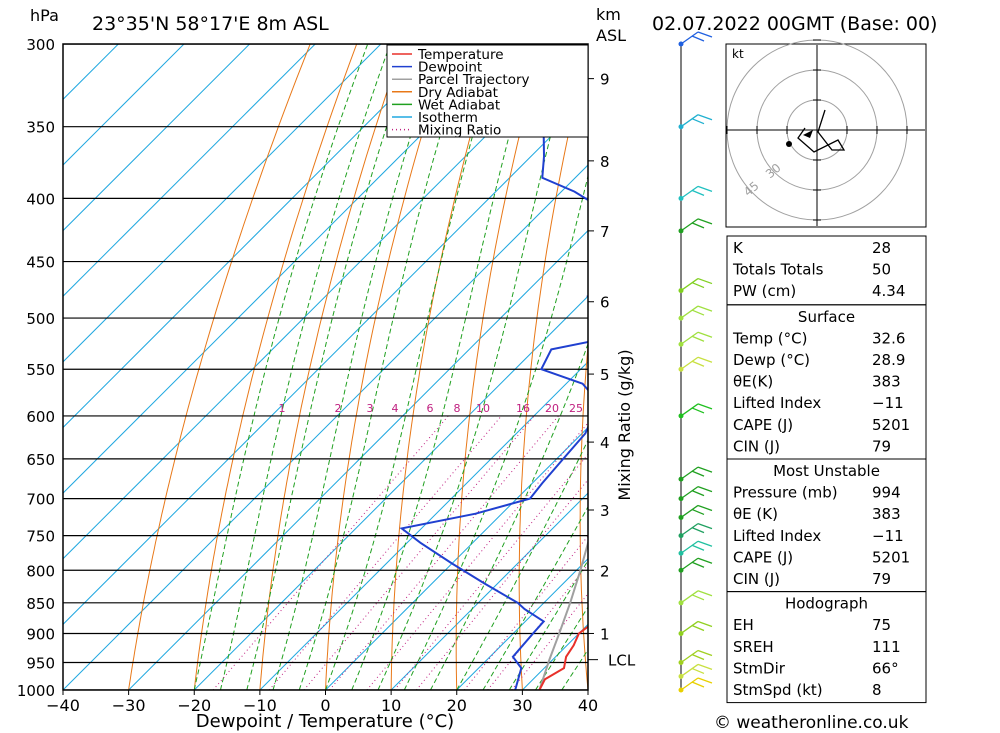  I want to click on mixing-ratio-label: 3, so click(370, 408).